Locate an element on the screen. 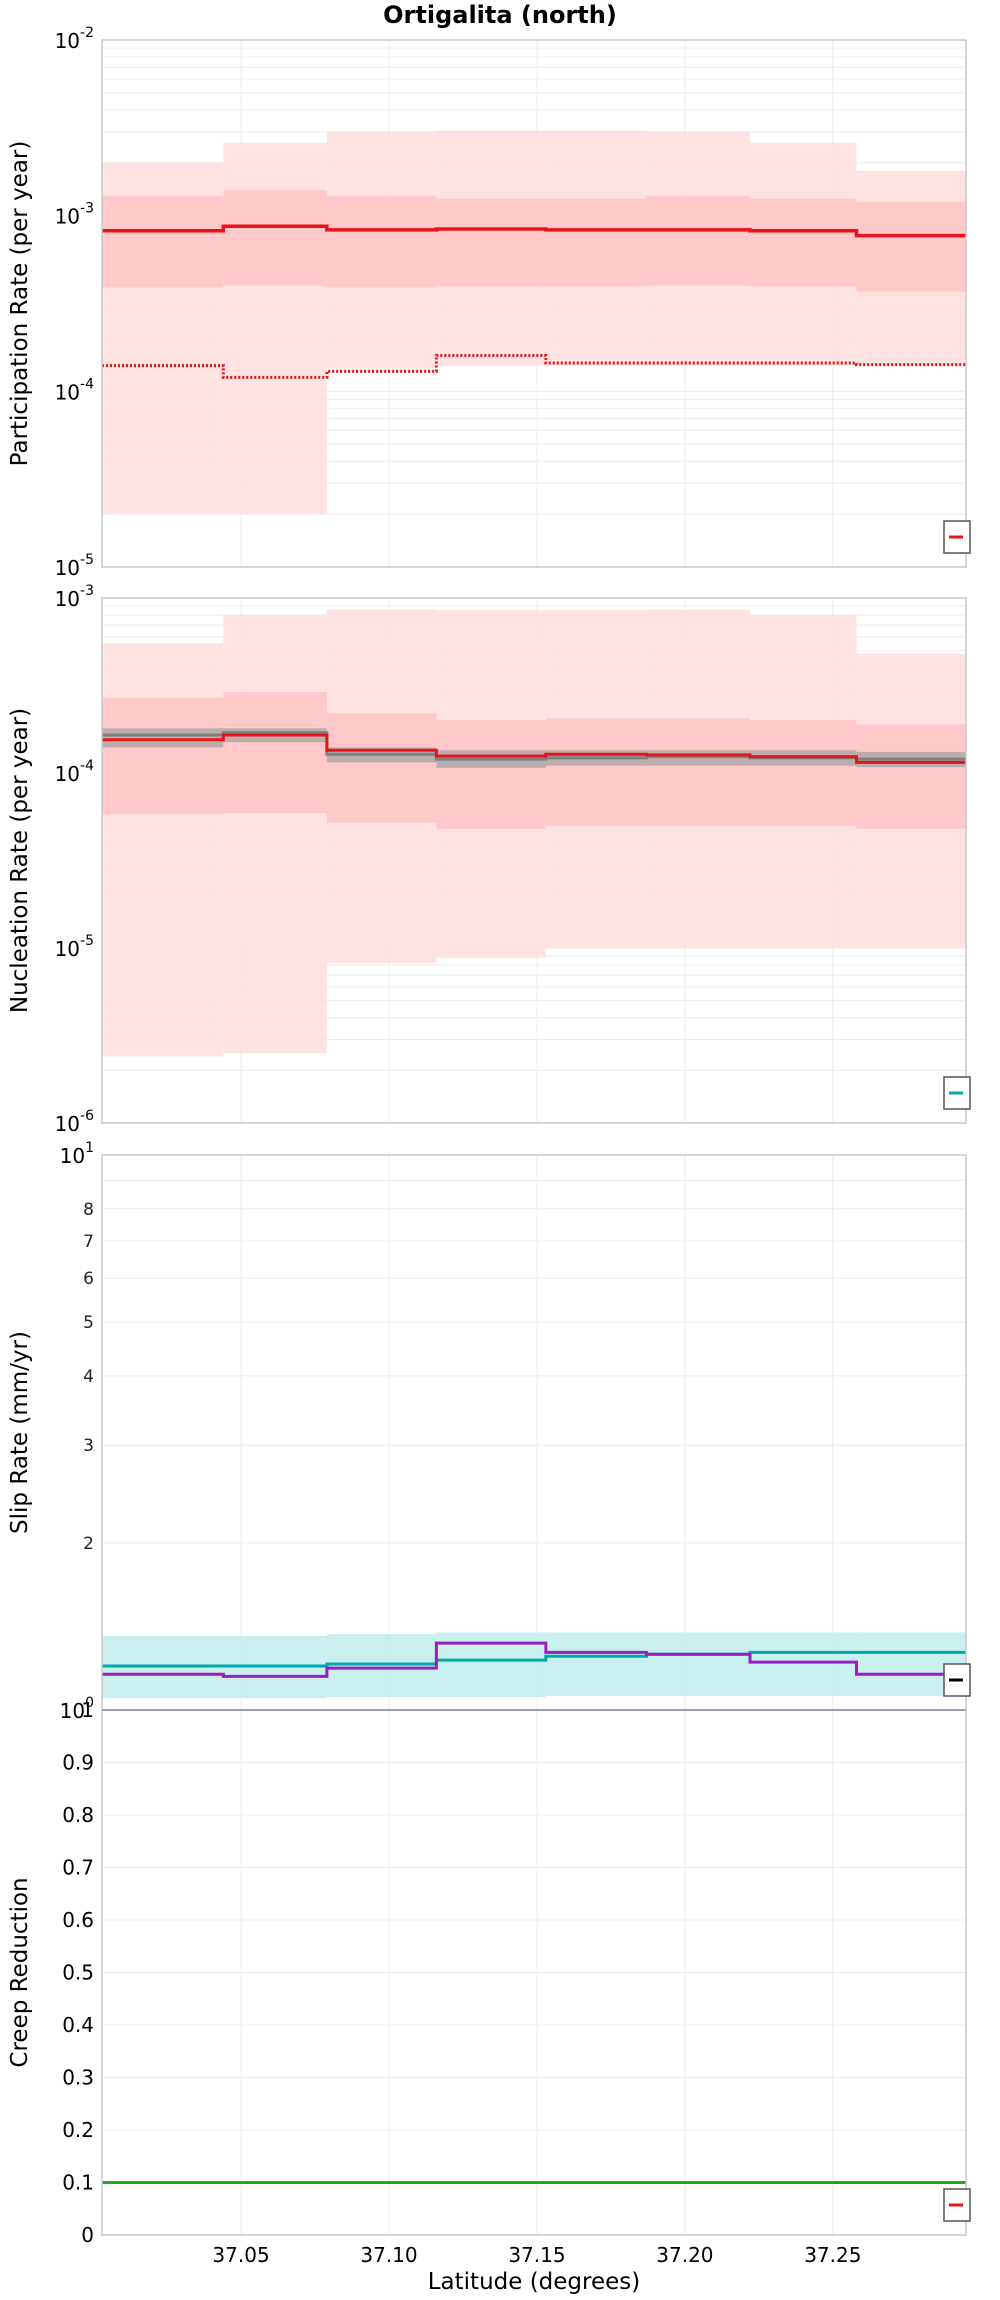 This screenshot has width=1000, height=2300. y-minor-tick-label: 7 is located at coordinates (88, 1242).